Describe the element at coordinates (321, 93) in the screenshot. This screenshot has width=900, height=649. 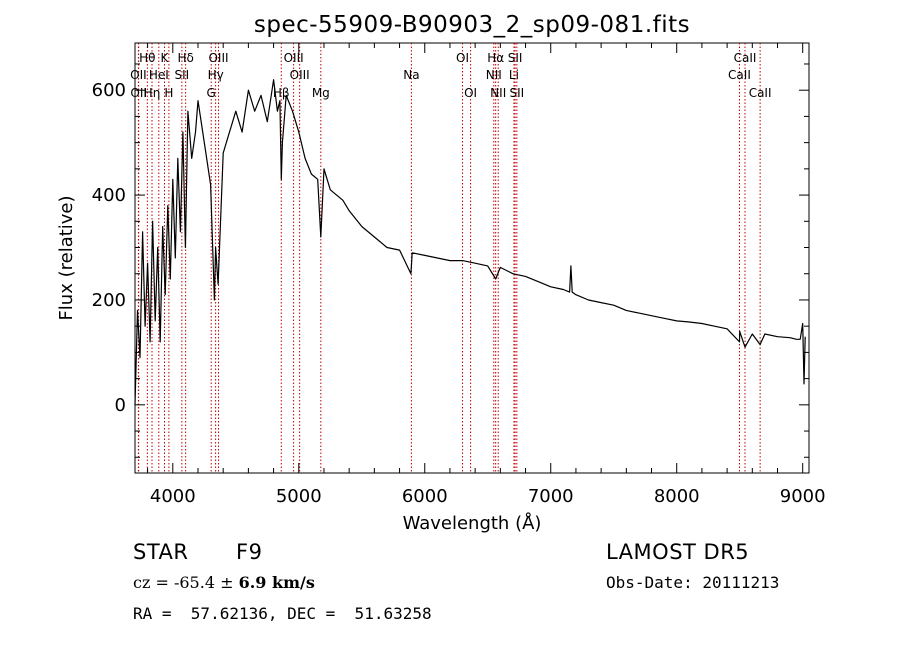
I see `line-label: Mg` at that location.